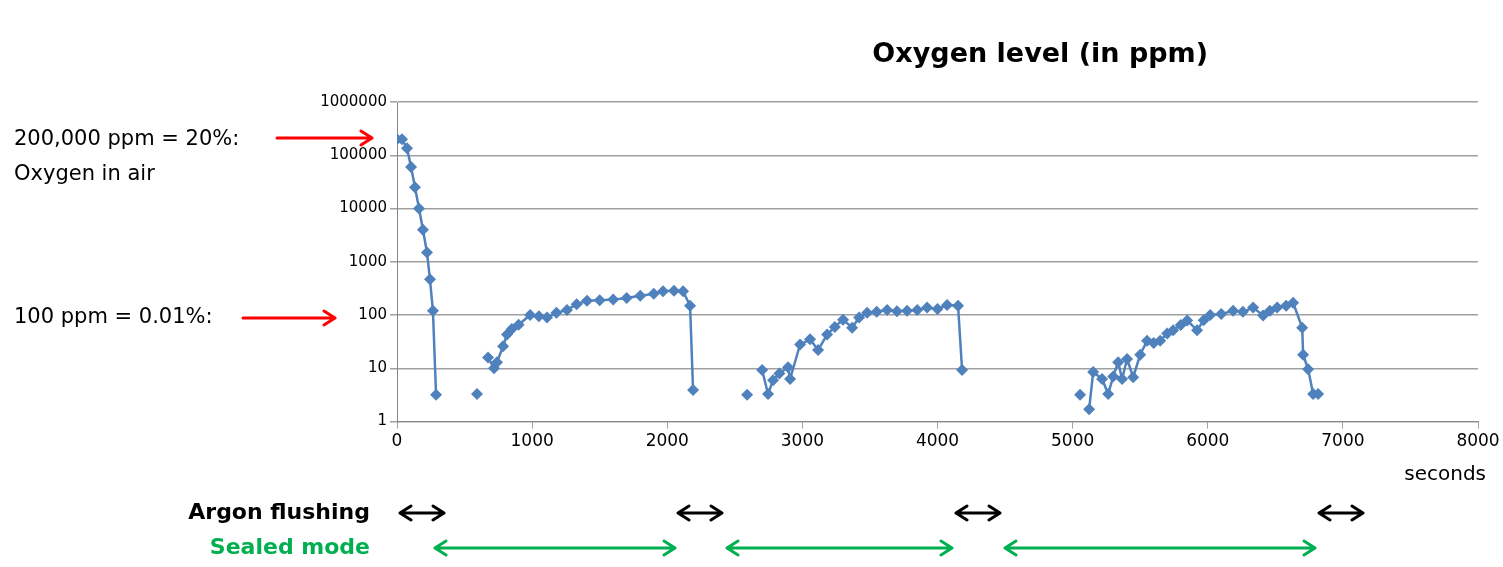 This screenshot has width=1503, height=567. Describe the element at coordinates (802, 440) in the screenshot. I see `x-tick-label: 3000` at that location.